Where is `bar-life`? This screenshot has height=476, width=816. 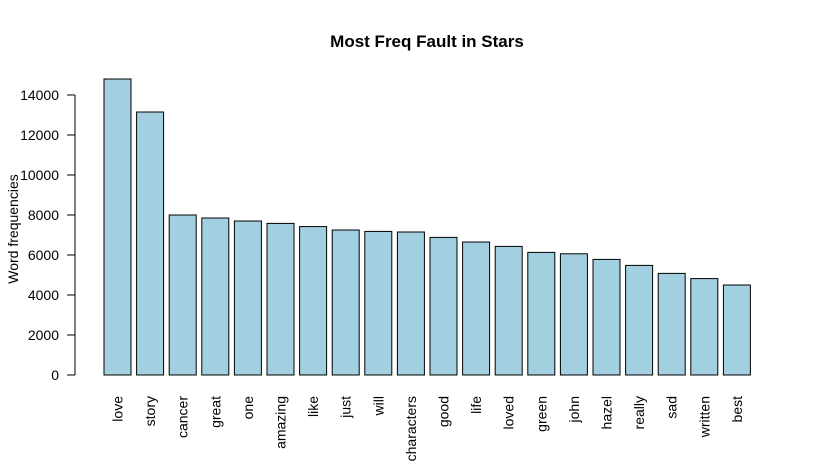 bar-life is located at coordinates (476, 308).